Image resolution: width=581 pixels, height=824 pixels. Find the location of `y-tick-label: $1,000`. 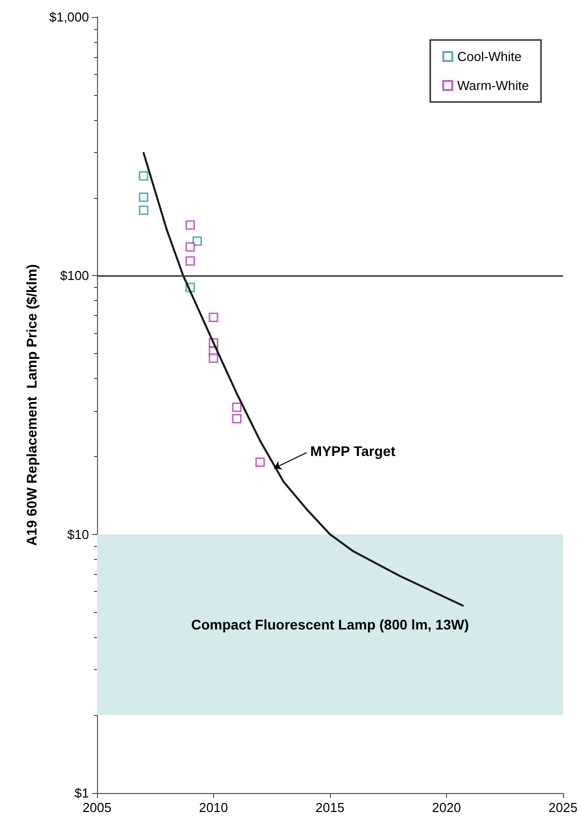

y-tick-label: $1,000 is located at coordinates (69, 17).